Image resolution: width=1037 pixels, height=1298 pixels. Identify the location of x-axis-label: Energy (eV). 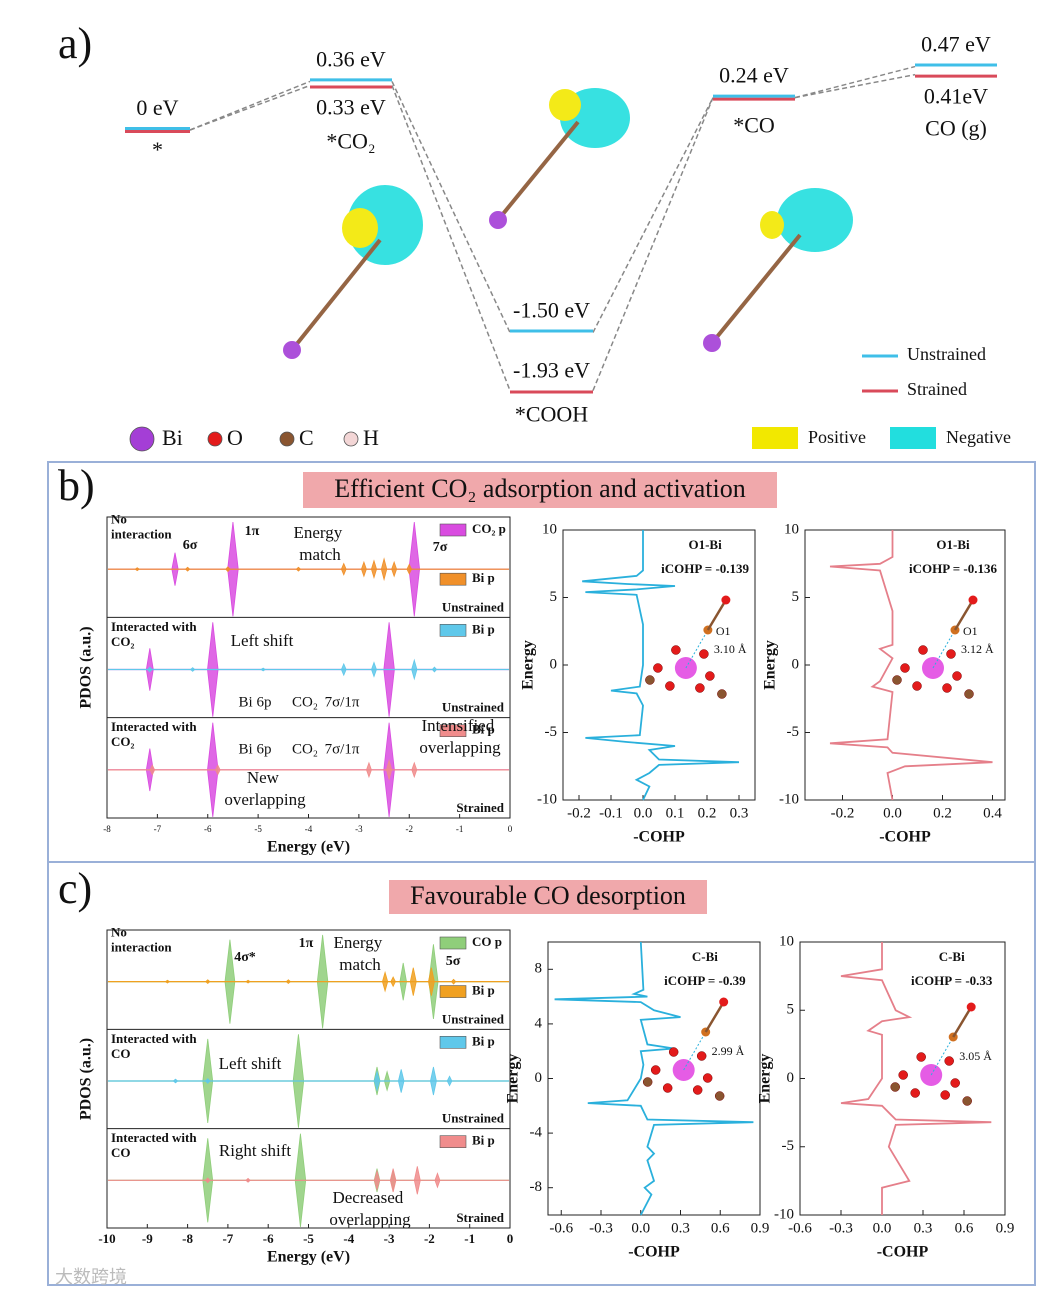
(308, 1257).